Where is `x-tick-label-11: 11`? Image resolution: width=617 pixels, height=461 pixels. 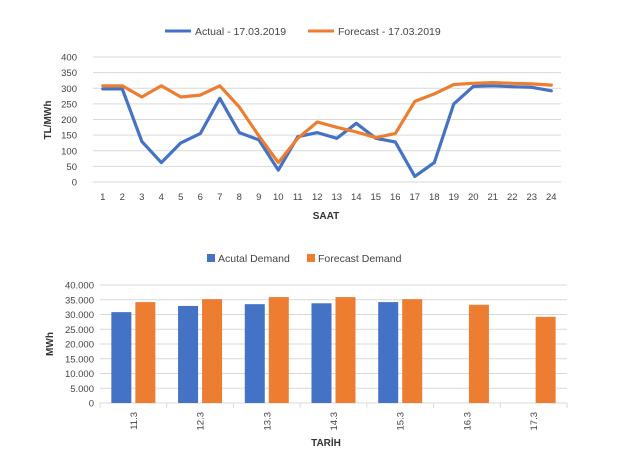
x-tick-label-11: 11 is located at coordinates (298, 197).